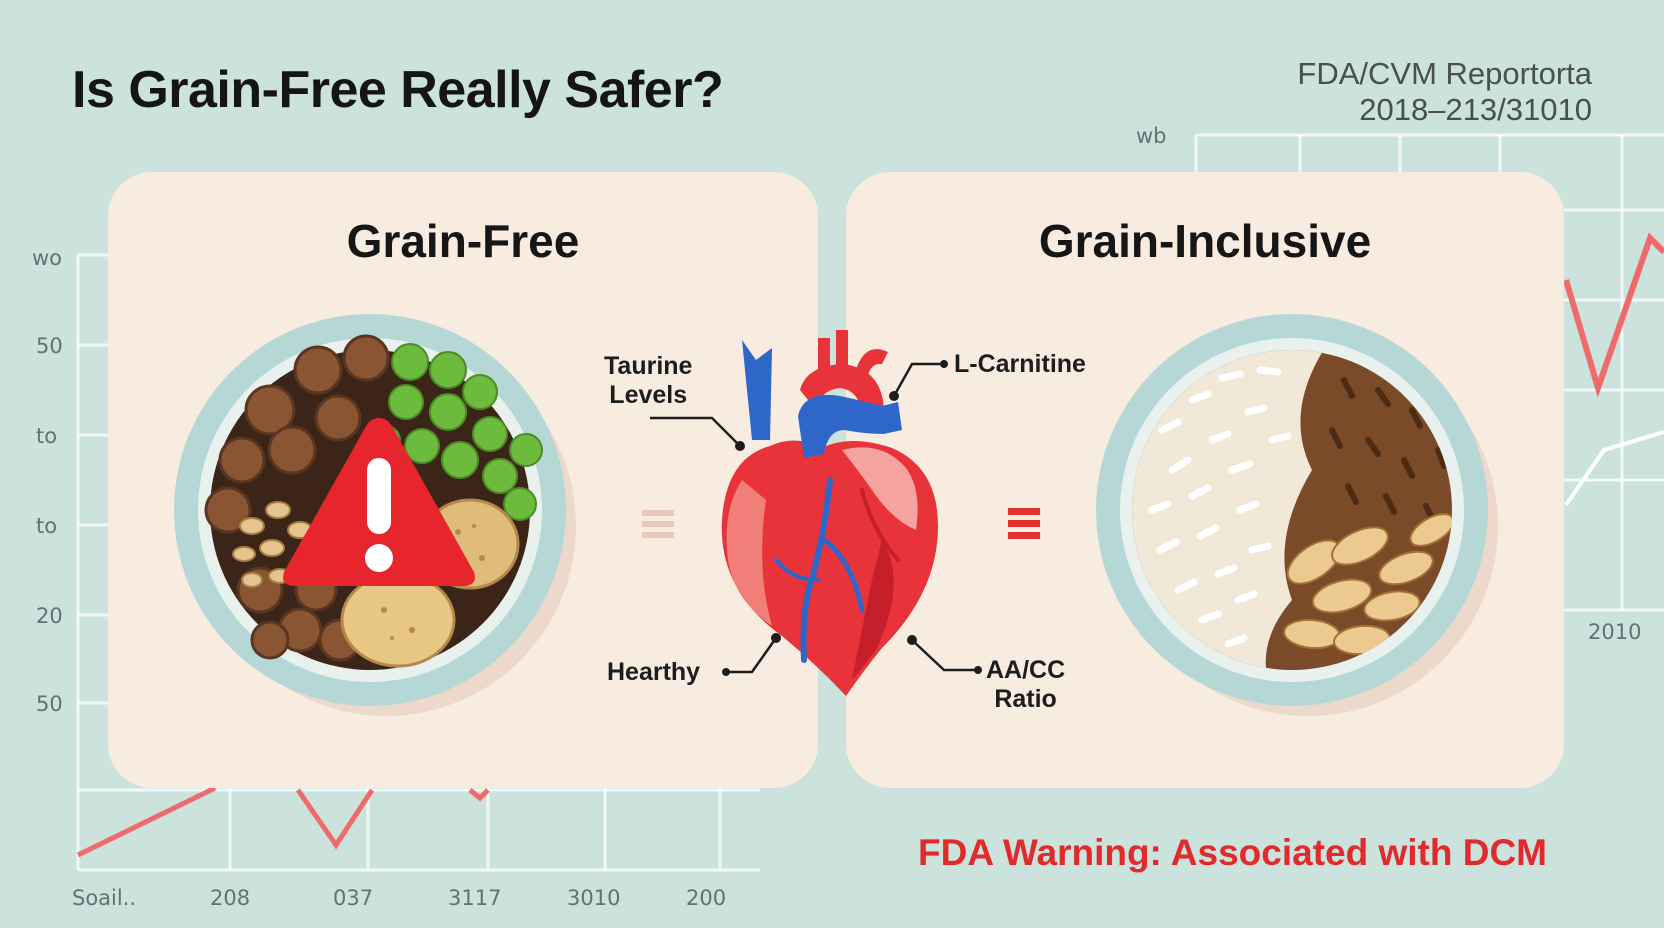  What do you see at coordinates (1615, 632) in the screenshot?
I see `right-tick-bottom: 2010` at bounding box center [1615, 632].